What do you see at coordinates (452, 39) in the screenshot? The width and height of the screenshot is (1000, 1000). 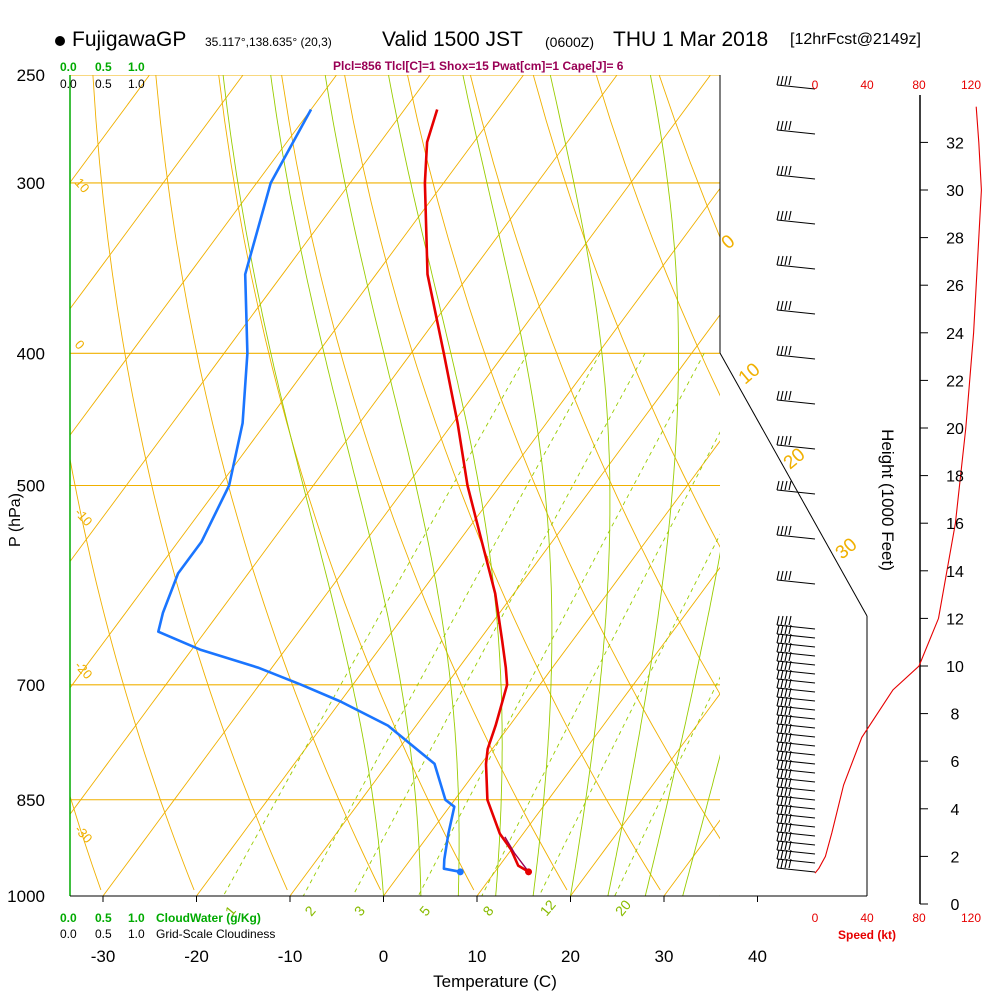 I see `valid-time: Valid 1500 JST` at bounding box center [452, 39].